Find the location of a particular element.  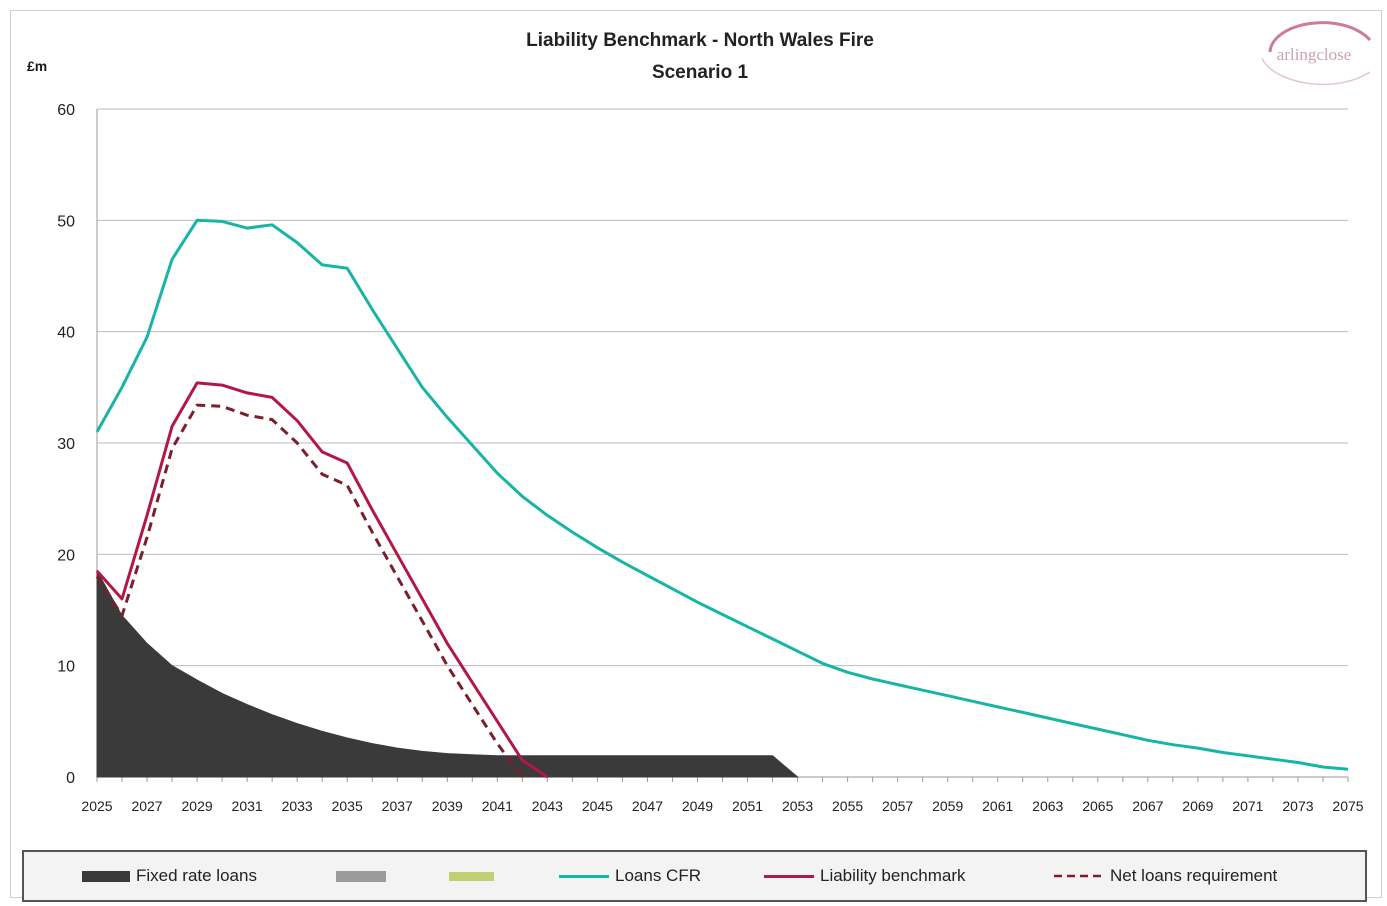

arlingclose-logo: arlingclose is located at coordinates (1316, 53).